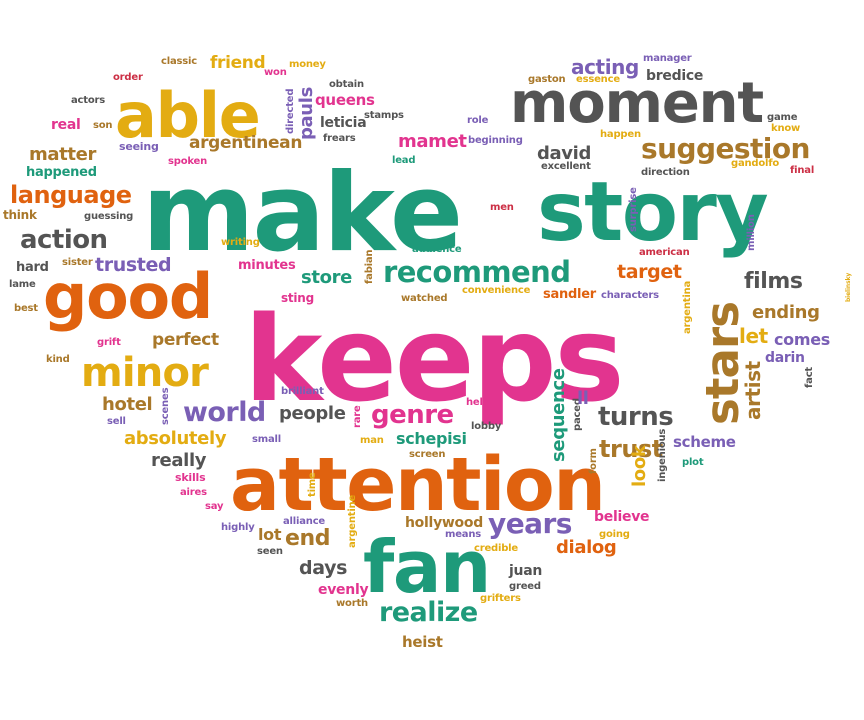 The height and width of the screenshot is (720, 864). I want to click on cloud-word-sandler: sandler, so click(570, 294).